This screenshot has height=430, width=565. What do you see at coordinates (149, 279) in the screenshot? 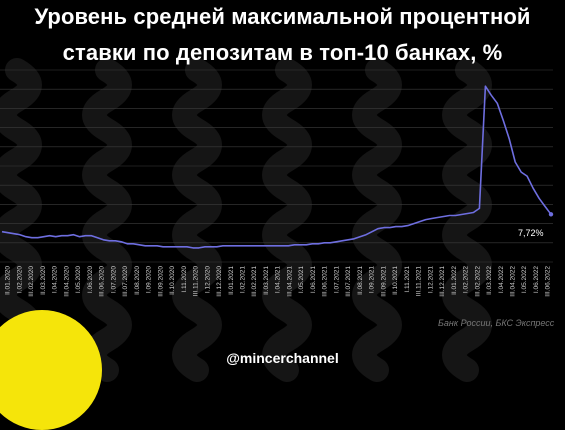
I see `x-tick-label: I.09.2020` at bounding box center [149, 279].